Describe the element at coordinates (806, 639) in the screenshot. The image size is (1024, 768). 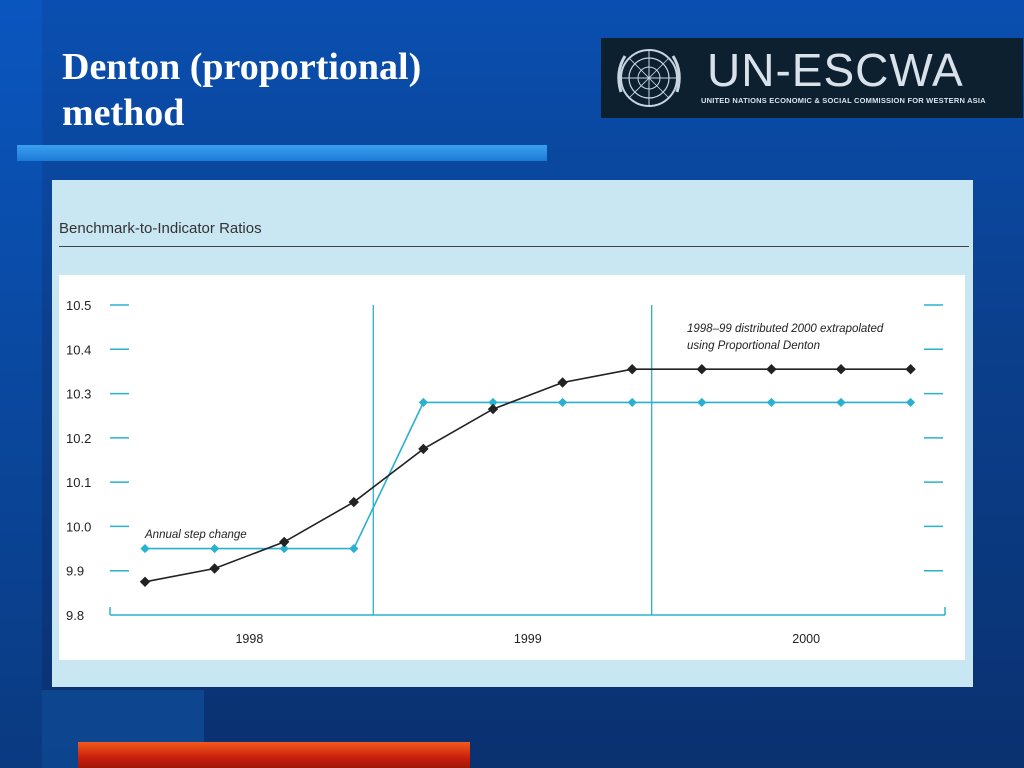
I see `x-year-label: 2000` at that location.